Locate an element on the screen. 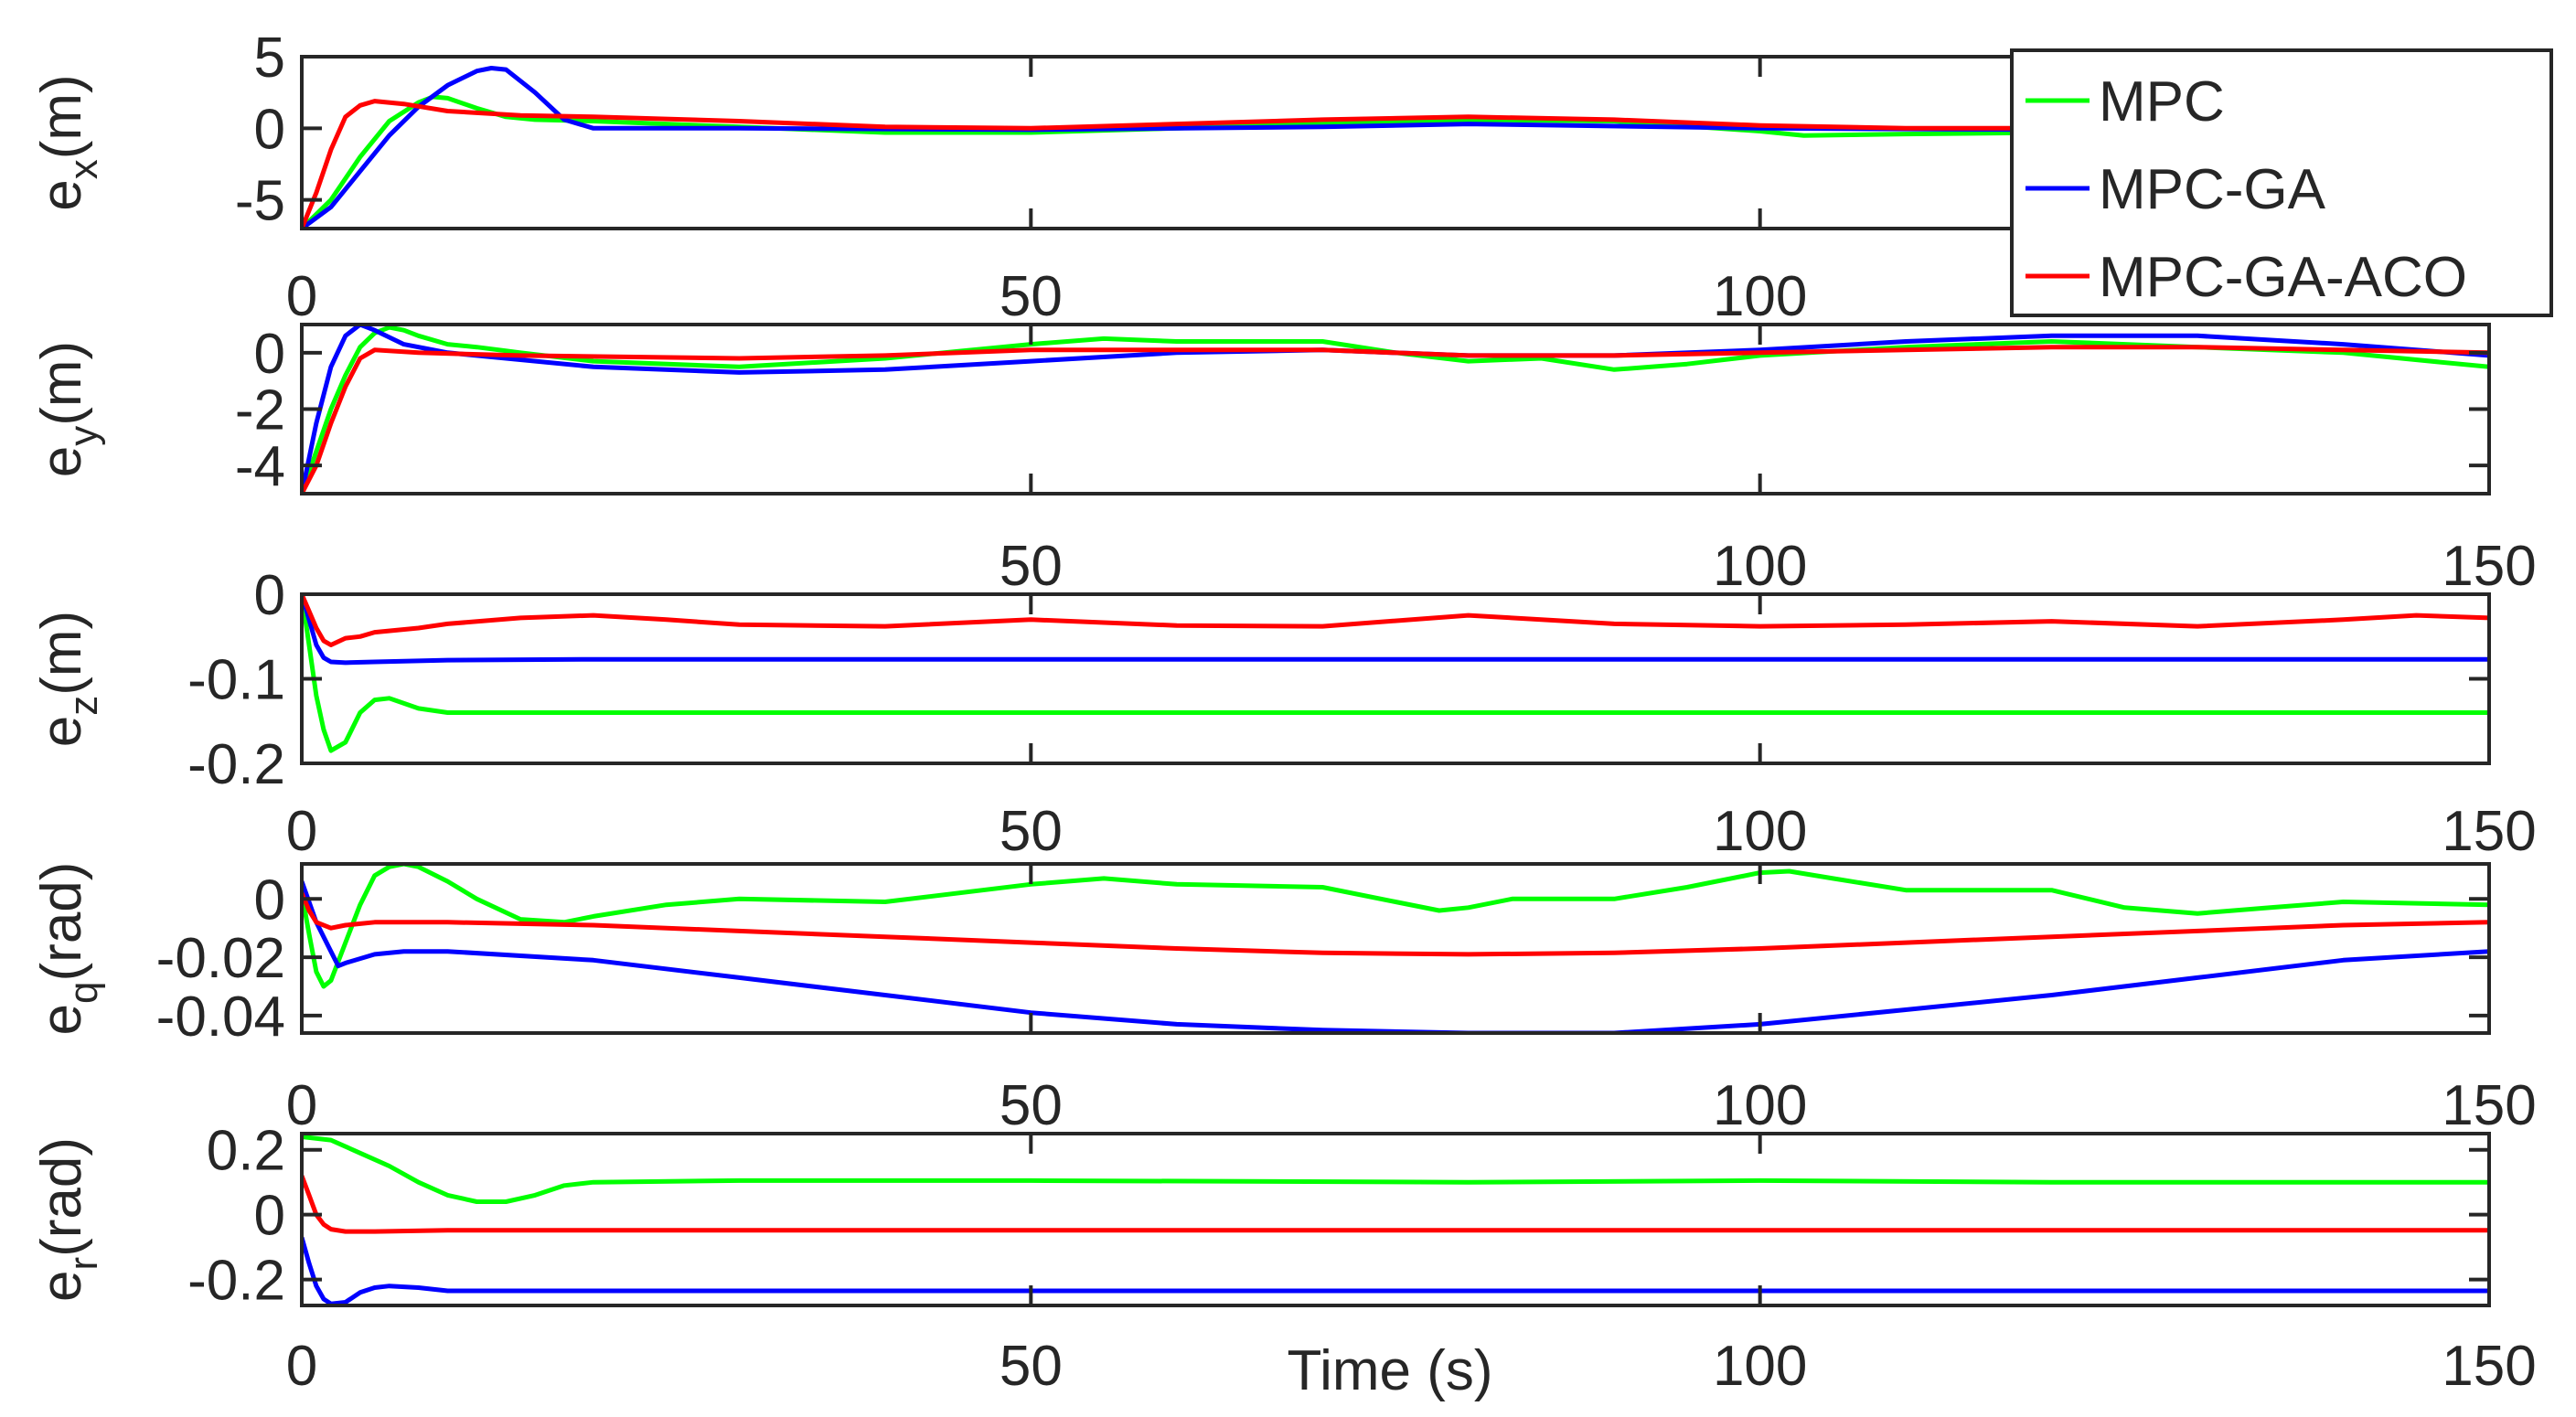 The height and width of the screenshot is (1417, 2576). legend-label-mpc: MPC is located at coordinates (2162, 101).